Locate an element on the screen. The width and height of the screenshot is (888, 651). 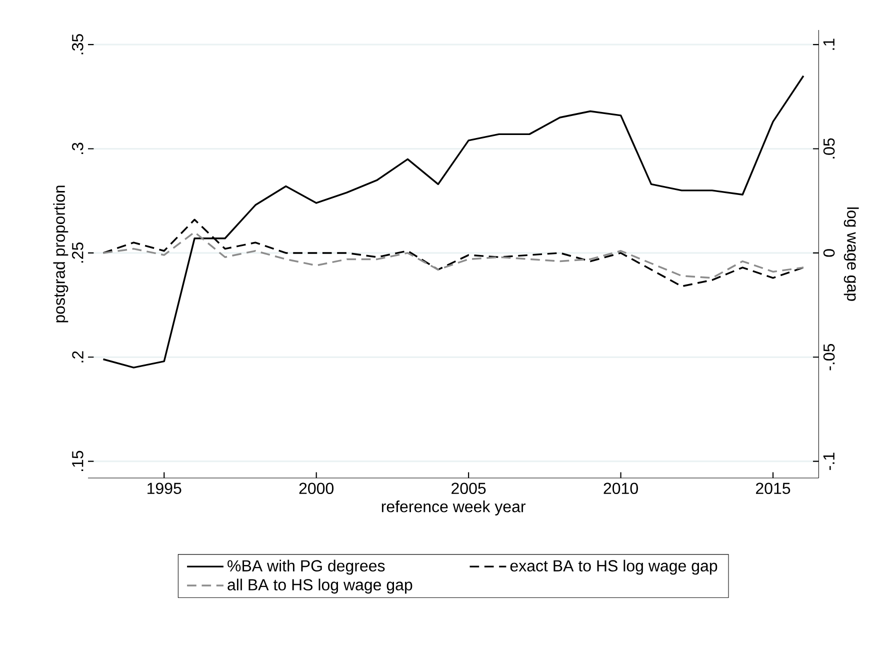
x-tick-label: 2015 is located at coordinates (773, 488).